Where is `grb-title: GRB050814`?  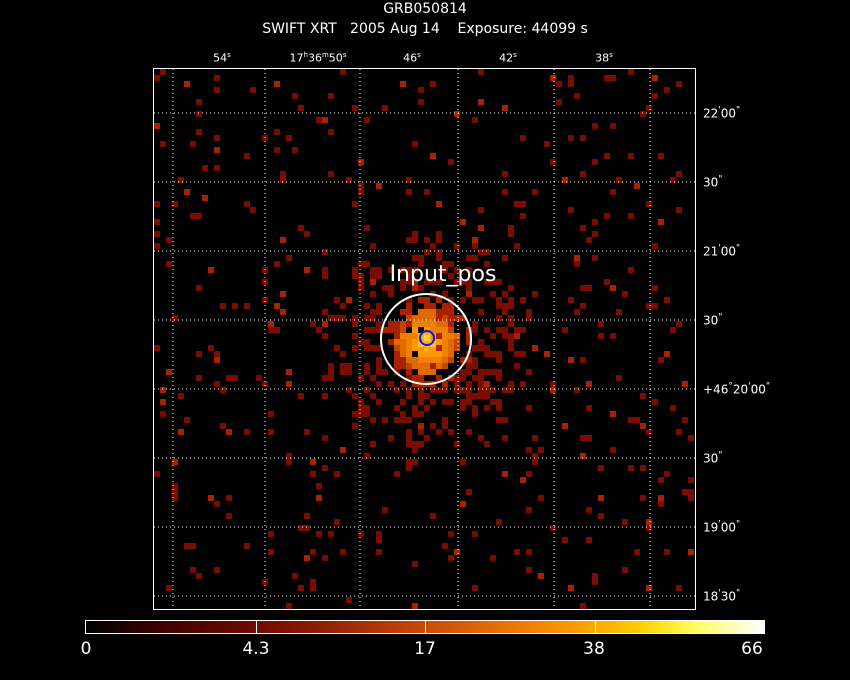 grb-title: GRB050814 is located at coordinates (425, 9).